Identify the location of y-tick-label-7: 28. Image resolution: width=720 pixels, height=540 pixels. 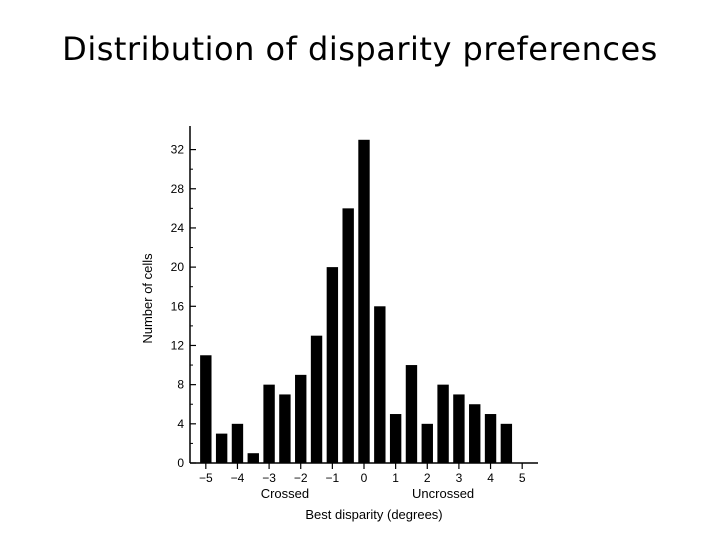
(178, 189).